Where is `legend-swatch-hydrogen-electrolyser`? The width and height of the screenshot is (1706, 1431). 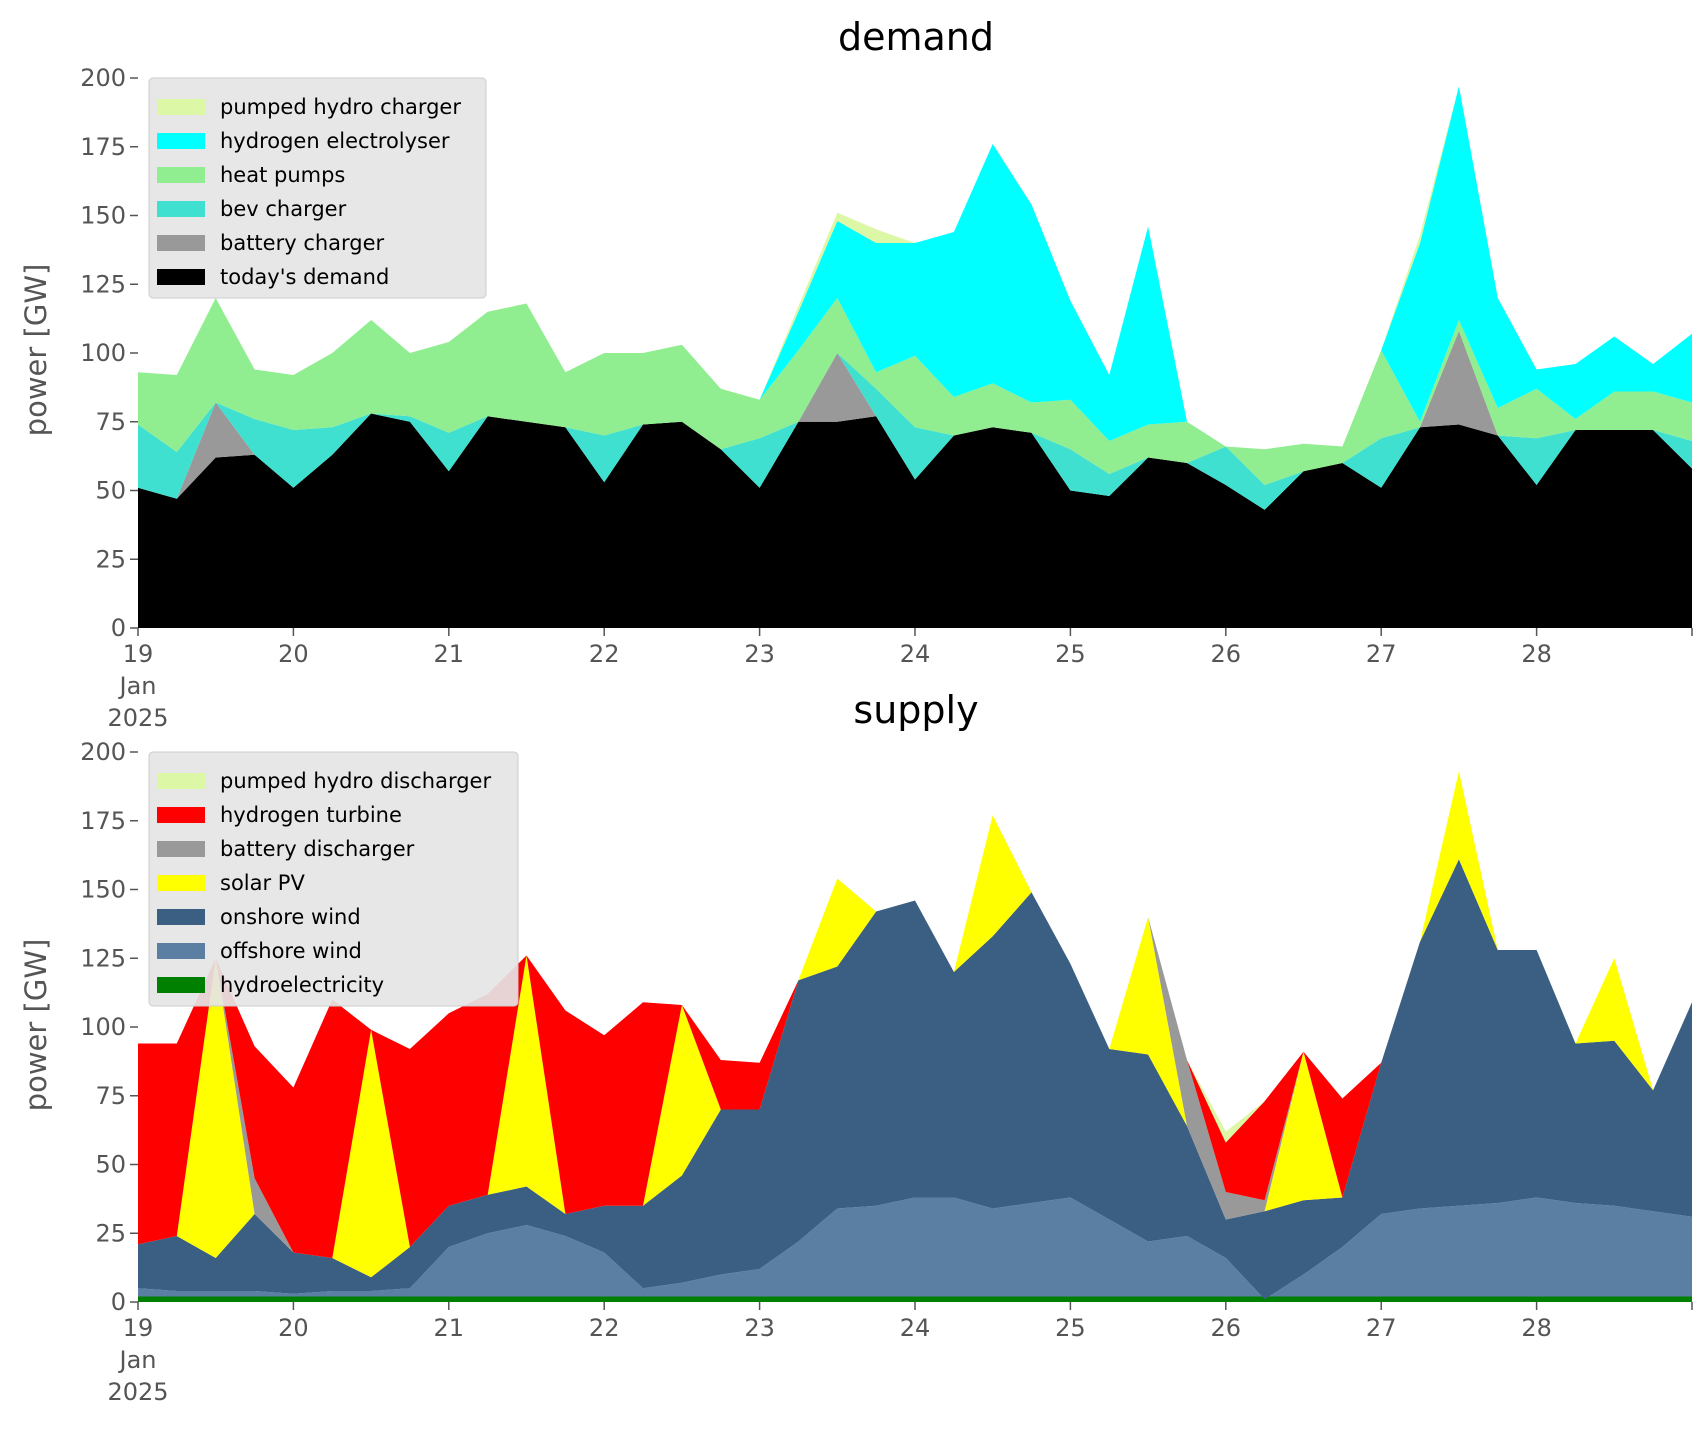
legend-swatch-hydrogen-electrolyser is located at coordinates (181, 141).